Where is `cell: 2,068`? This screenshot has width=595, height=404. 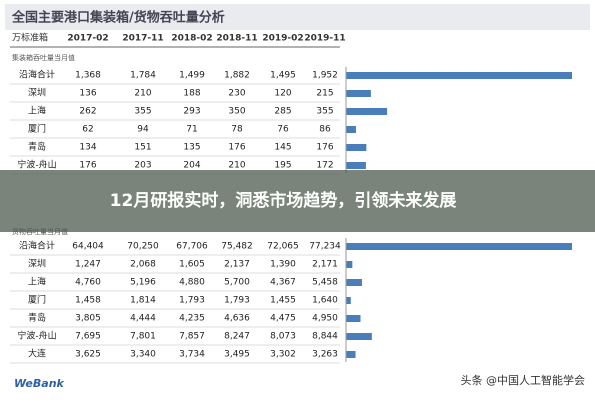
cell: 2,068 is located at coordinates (143, 265).